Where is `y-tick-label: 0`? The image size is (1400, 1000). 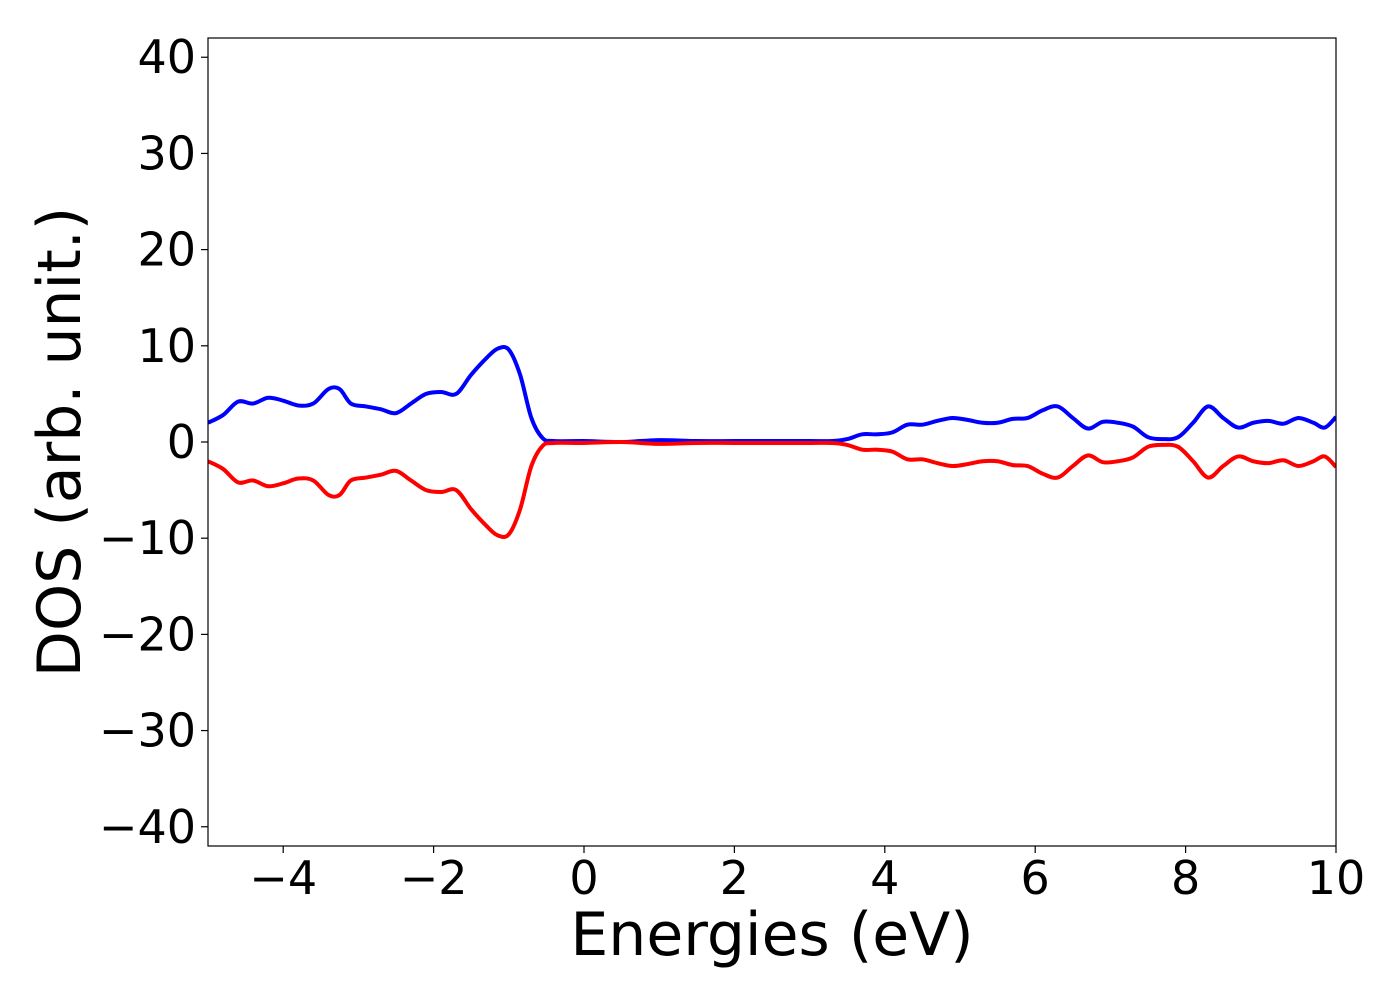
y-tick-label: 0 is located at coordinates (181, 442).